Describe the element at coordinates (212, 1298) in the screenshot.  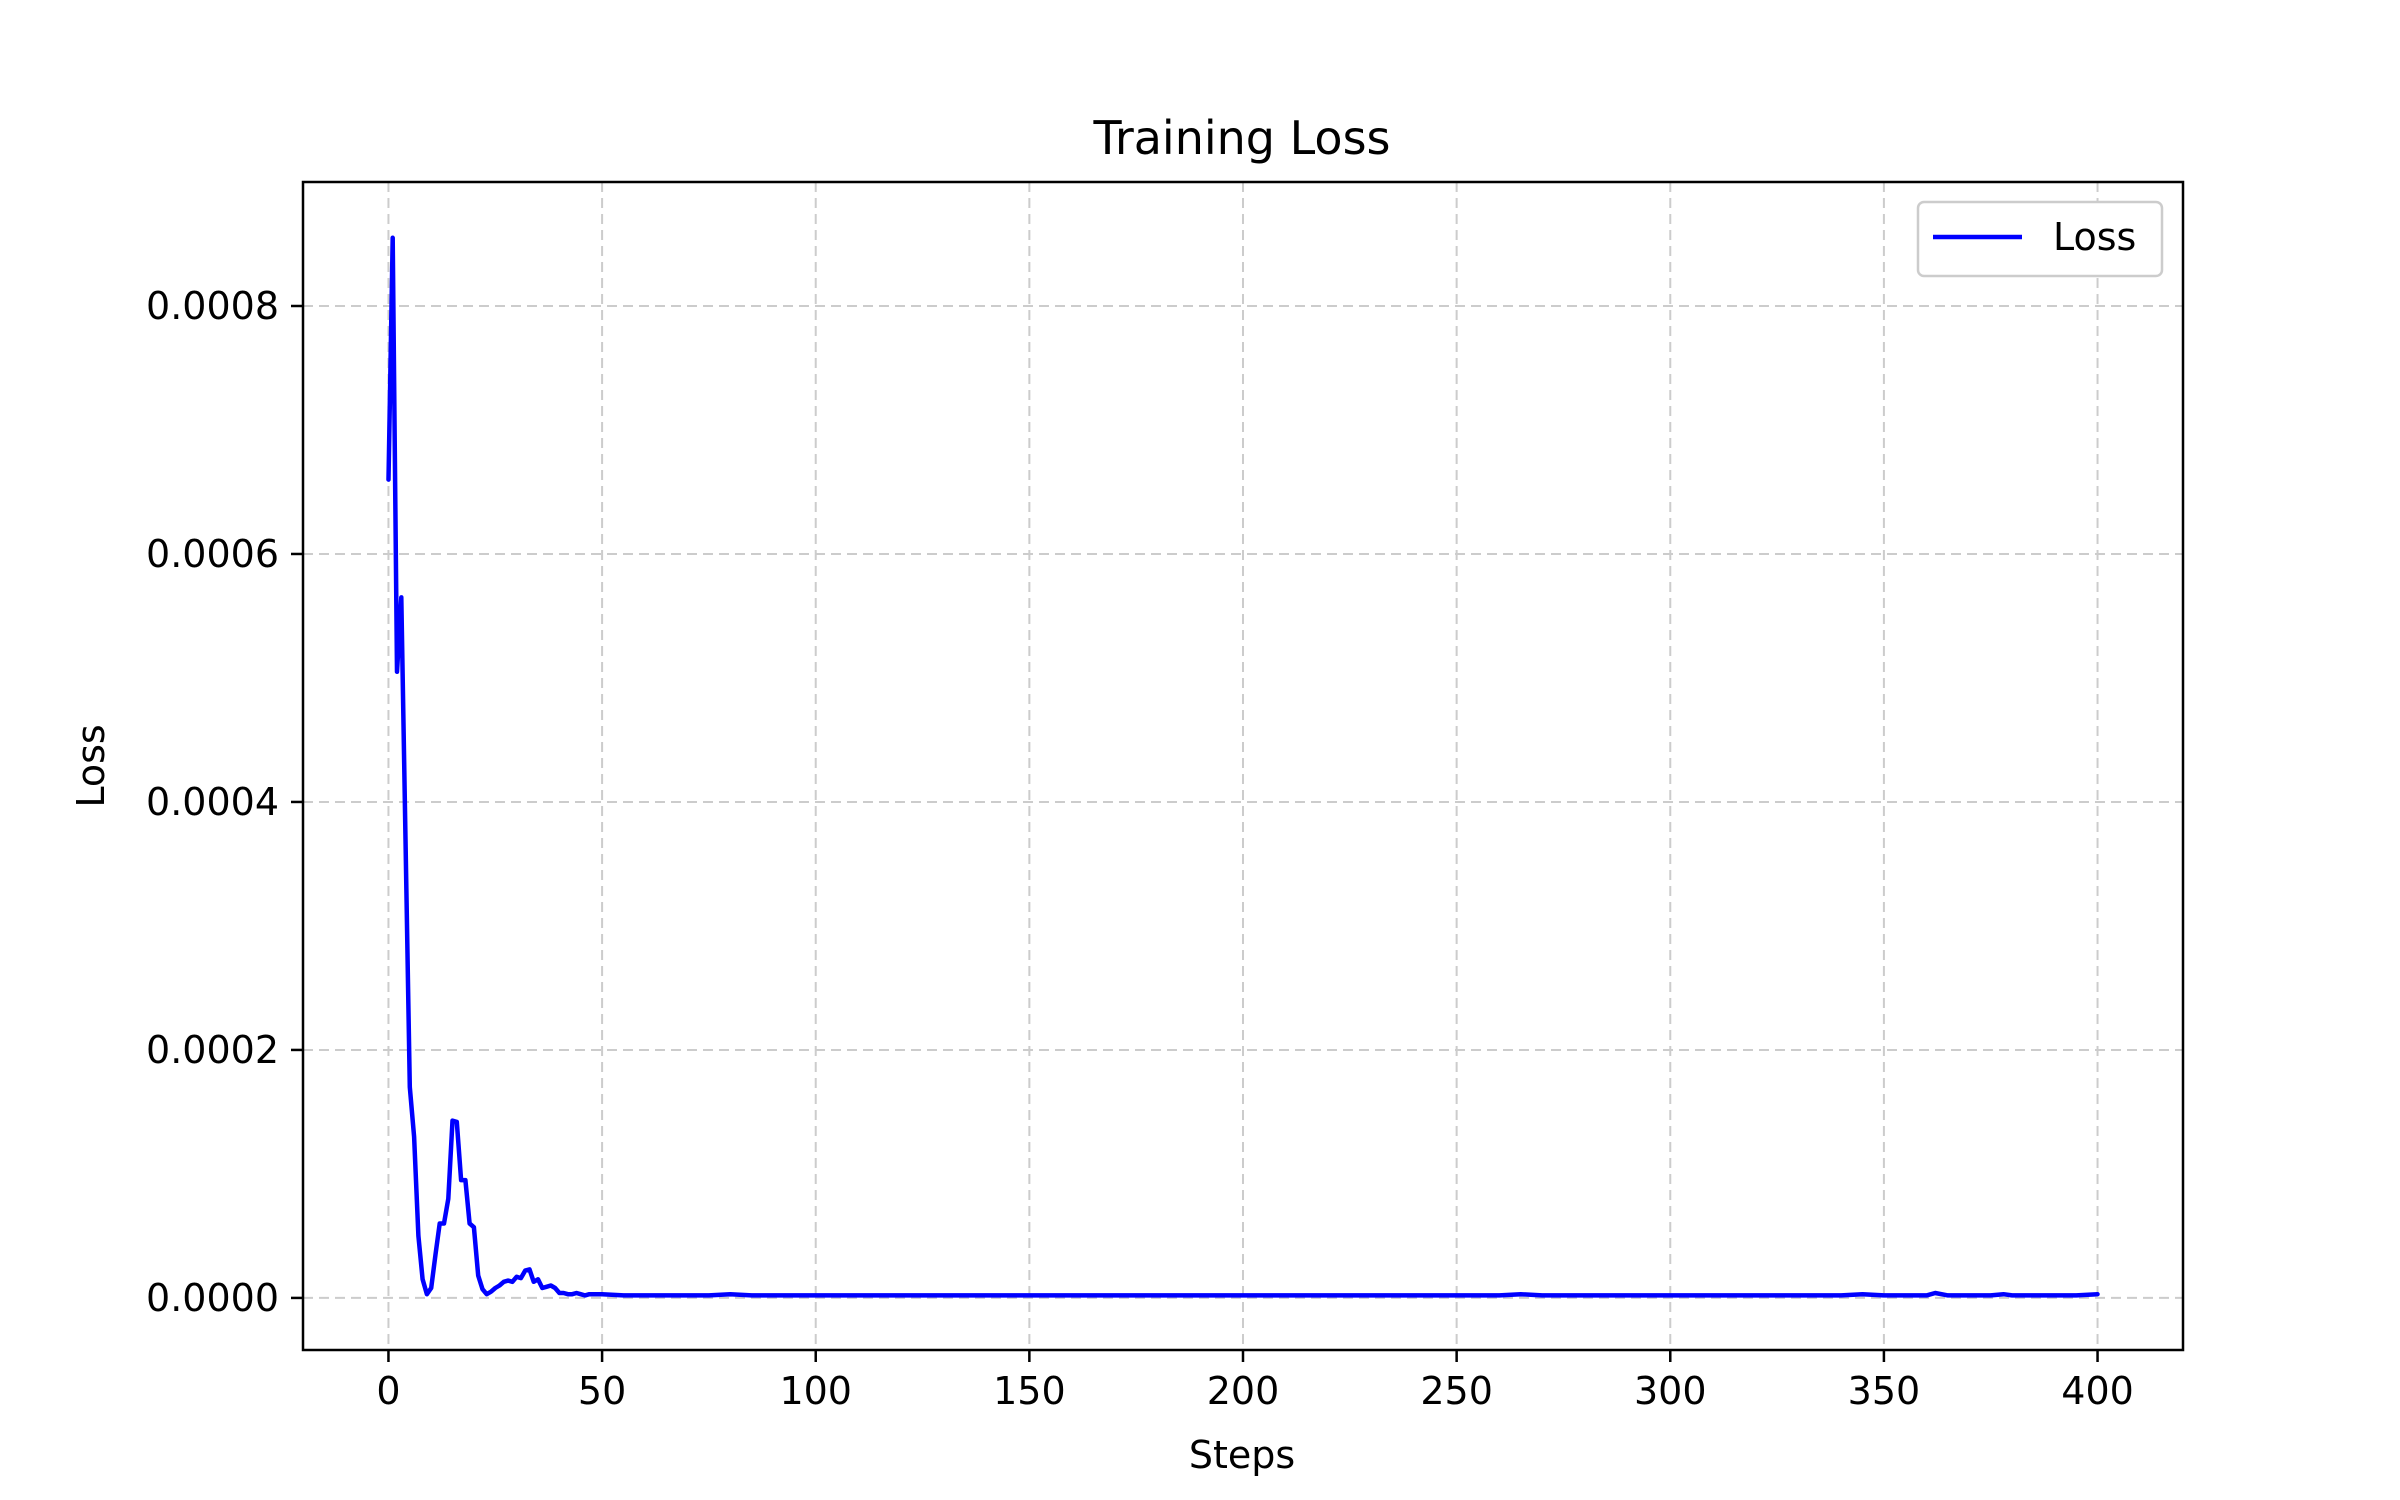
I see `y-tick-label: 0.0000` at that location.